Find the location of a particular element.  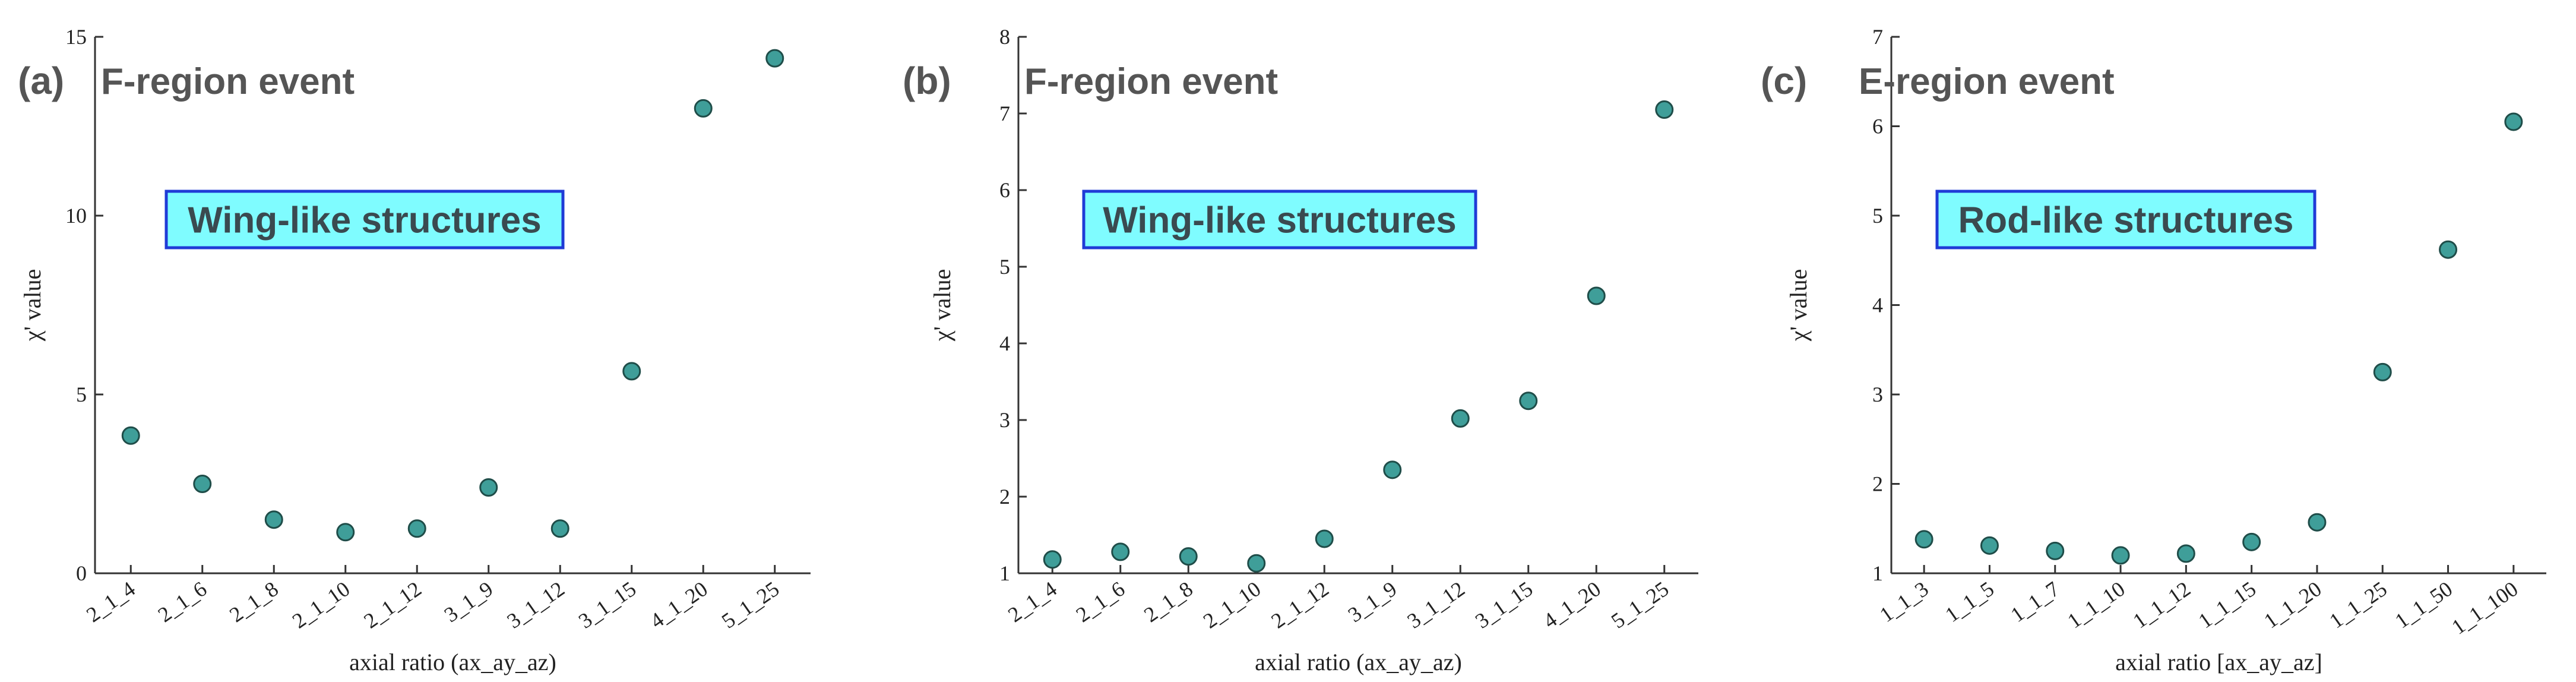

x-tick-label: 1_1_10 is located at coordinates (2096, 605).